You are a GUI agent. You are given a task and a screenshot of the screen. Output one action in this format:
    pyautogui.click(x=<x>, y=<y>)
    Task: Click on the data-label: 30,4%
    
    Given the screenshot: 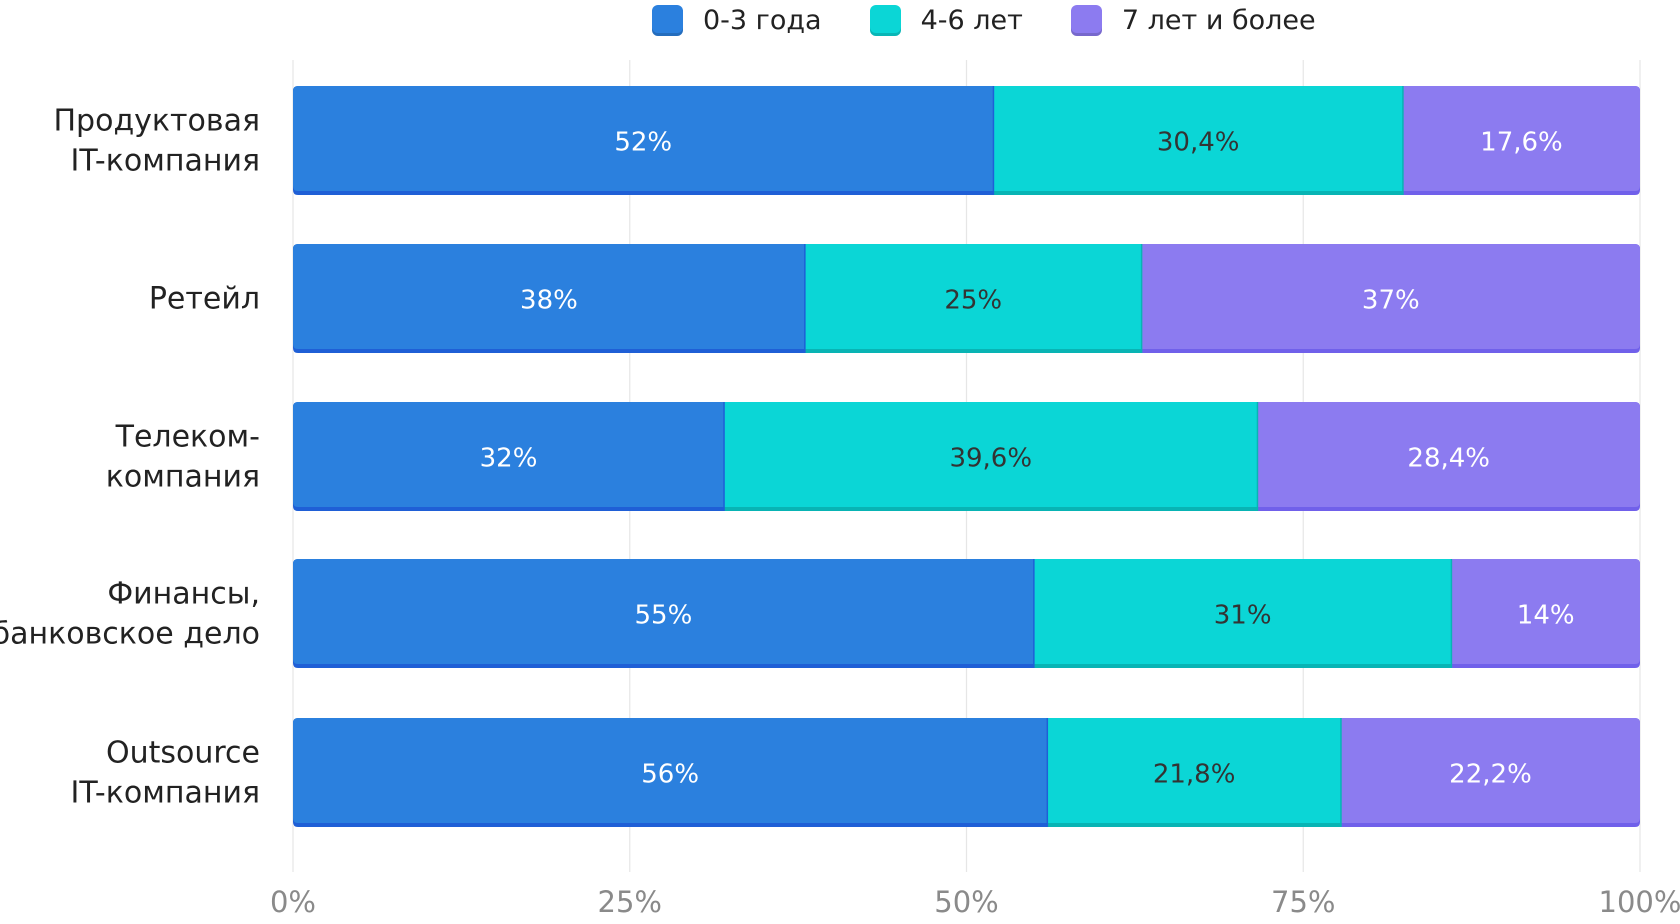 What is the action you would take?
    pyautogui.click(x=1198, y=143)
    